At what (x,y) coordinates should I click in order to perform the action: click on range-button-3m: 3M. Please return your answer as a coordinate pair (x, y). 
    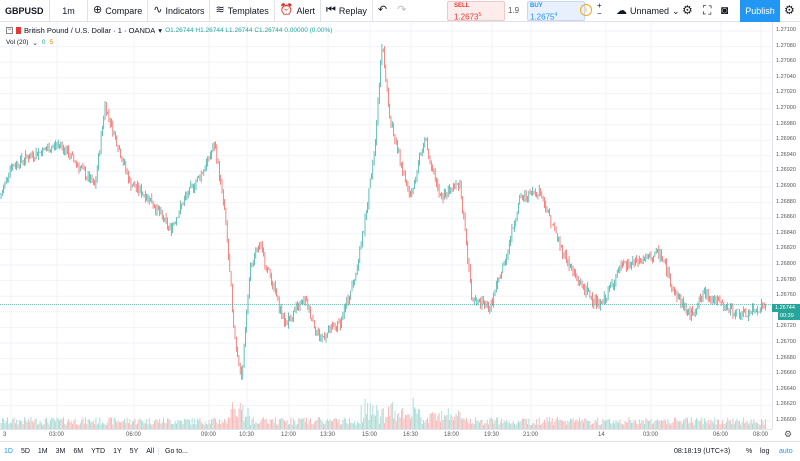
    Looking at the image, I should click on (60, 451).